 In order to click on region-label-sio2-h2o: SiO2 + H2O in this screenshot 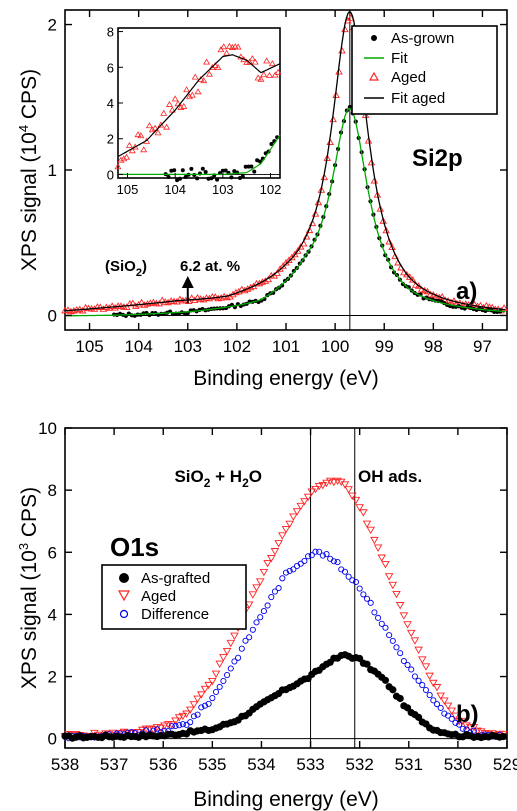, I will do `click(218, 478)`.